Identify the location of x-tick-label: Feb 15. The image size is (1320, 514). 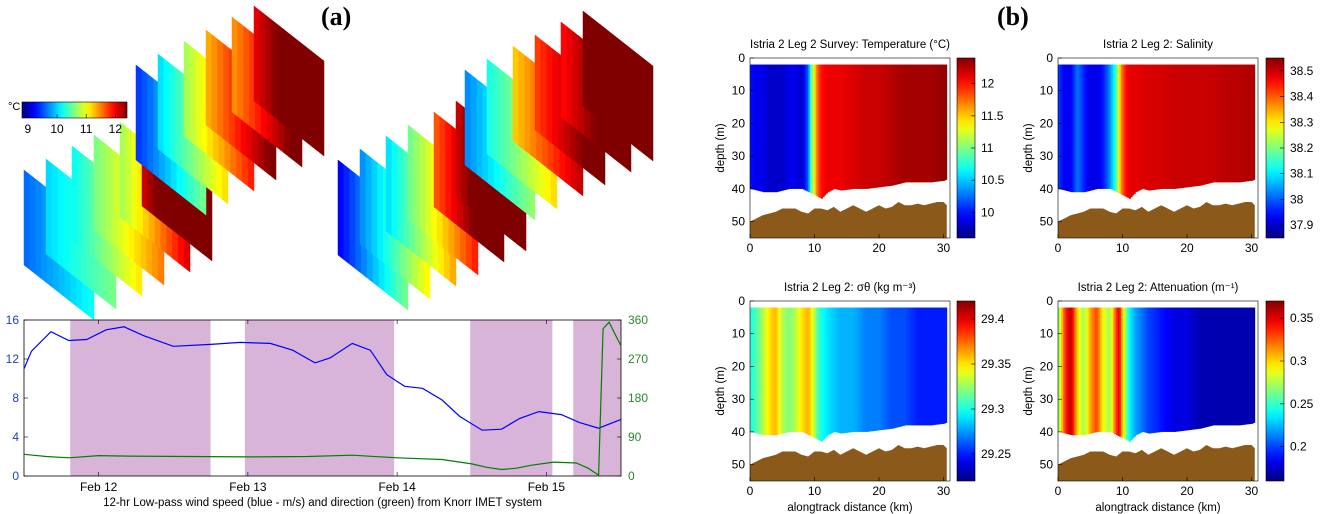
(547, 487).